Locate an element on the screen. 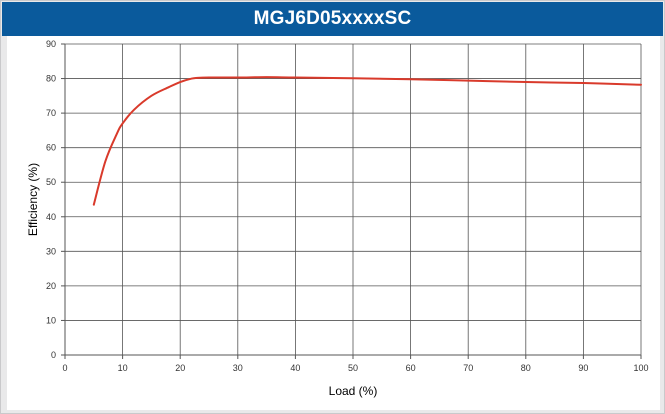 Image resolution: width=665 pixels, height=414 pixels. y-tick-label: 10 is located at coordinates (51, 320).